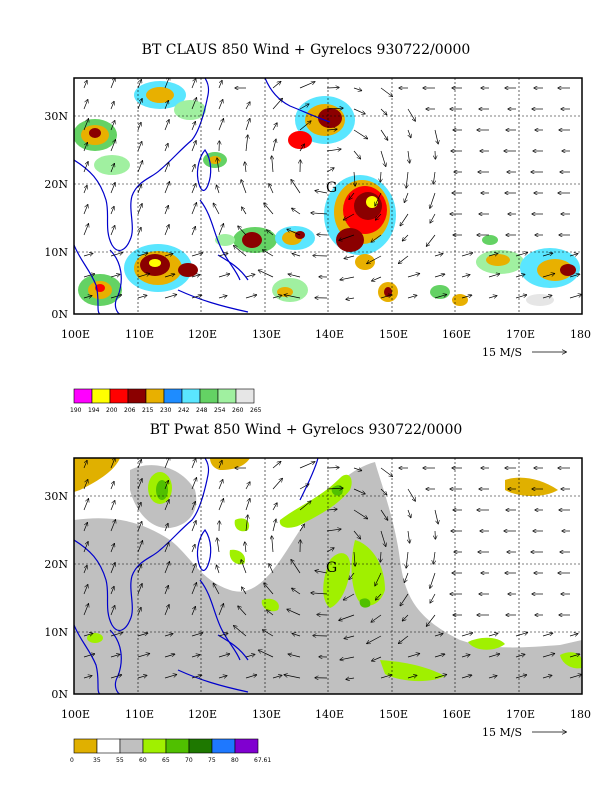 The width and height of the screenshot is (612, 792). I want to click on x-label: 180, so click(580, 334).